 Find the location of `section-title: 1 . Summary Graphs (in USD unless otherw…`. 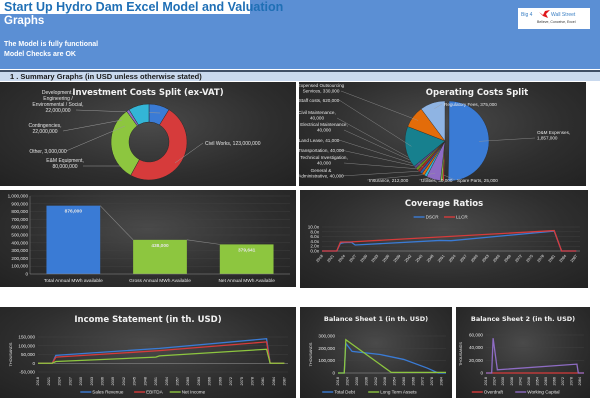

section-title: 1 . Summary Graphs (in USD unless otherw… is located at coordinates (106, 76).